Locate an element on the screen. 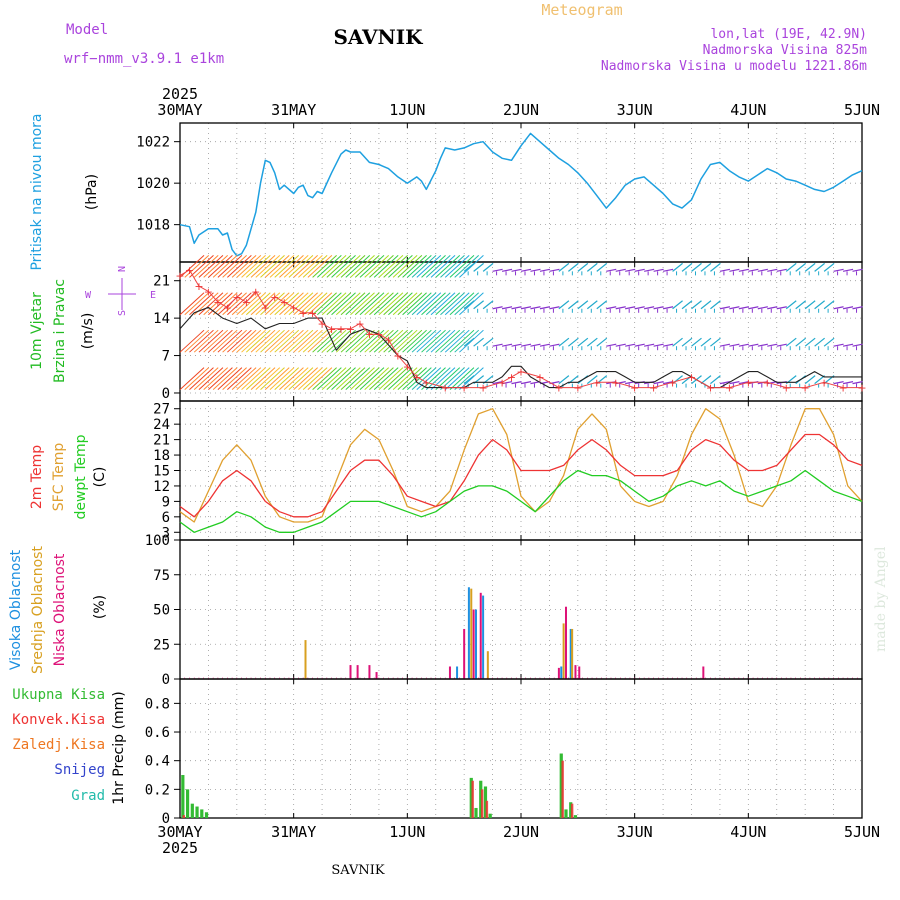 This screenshot has width=900, height=900. model-name: wrf−nmm_v3.9.1 e1km is located at coordinates (144, 59).